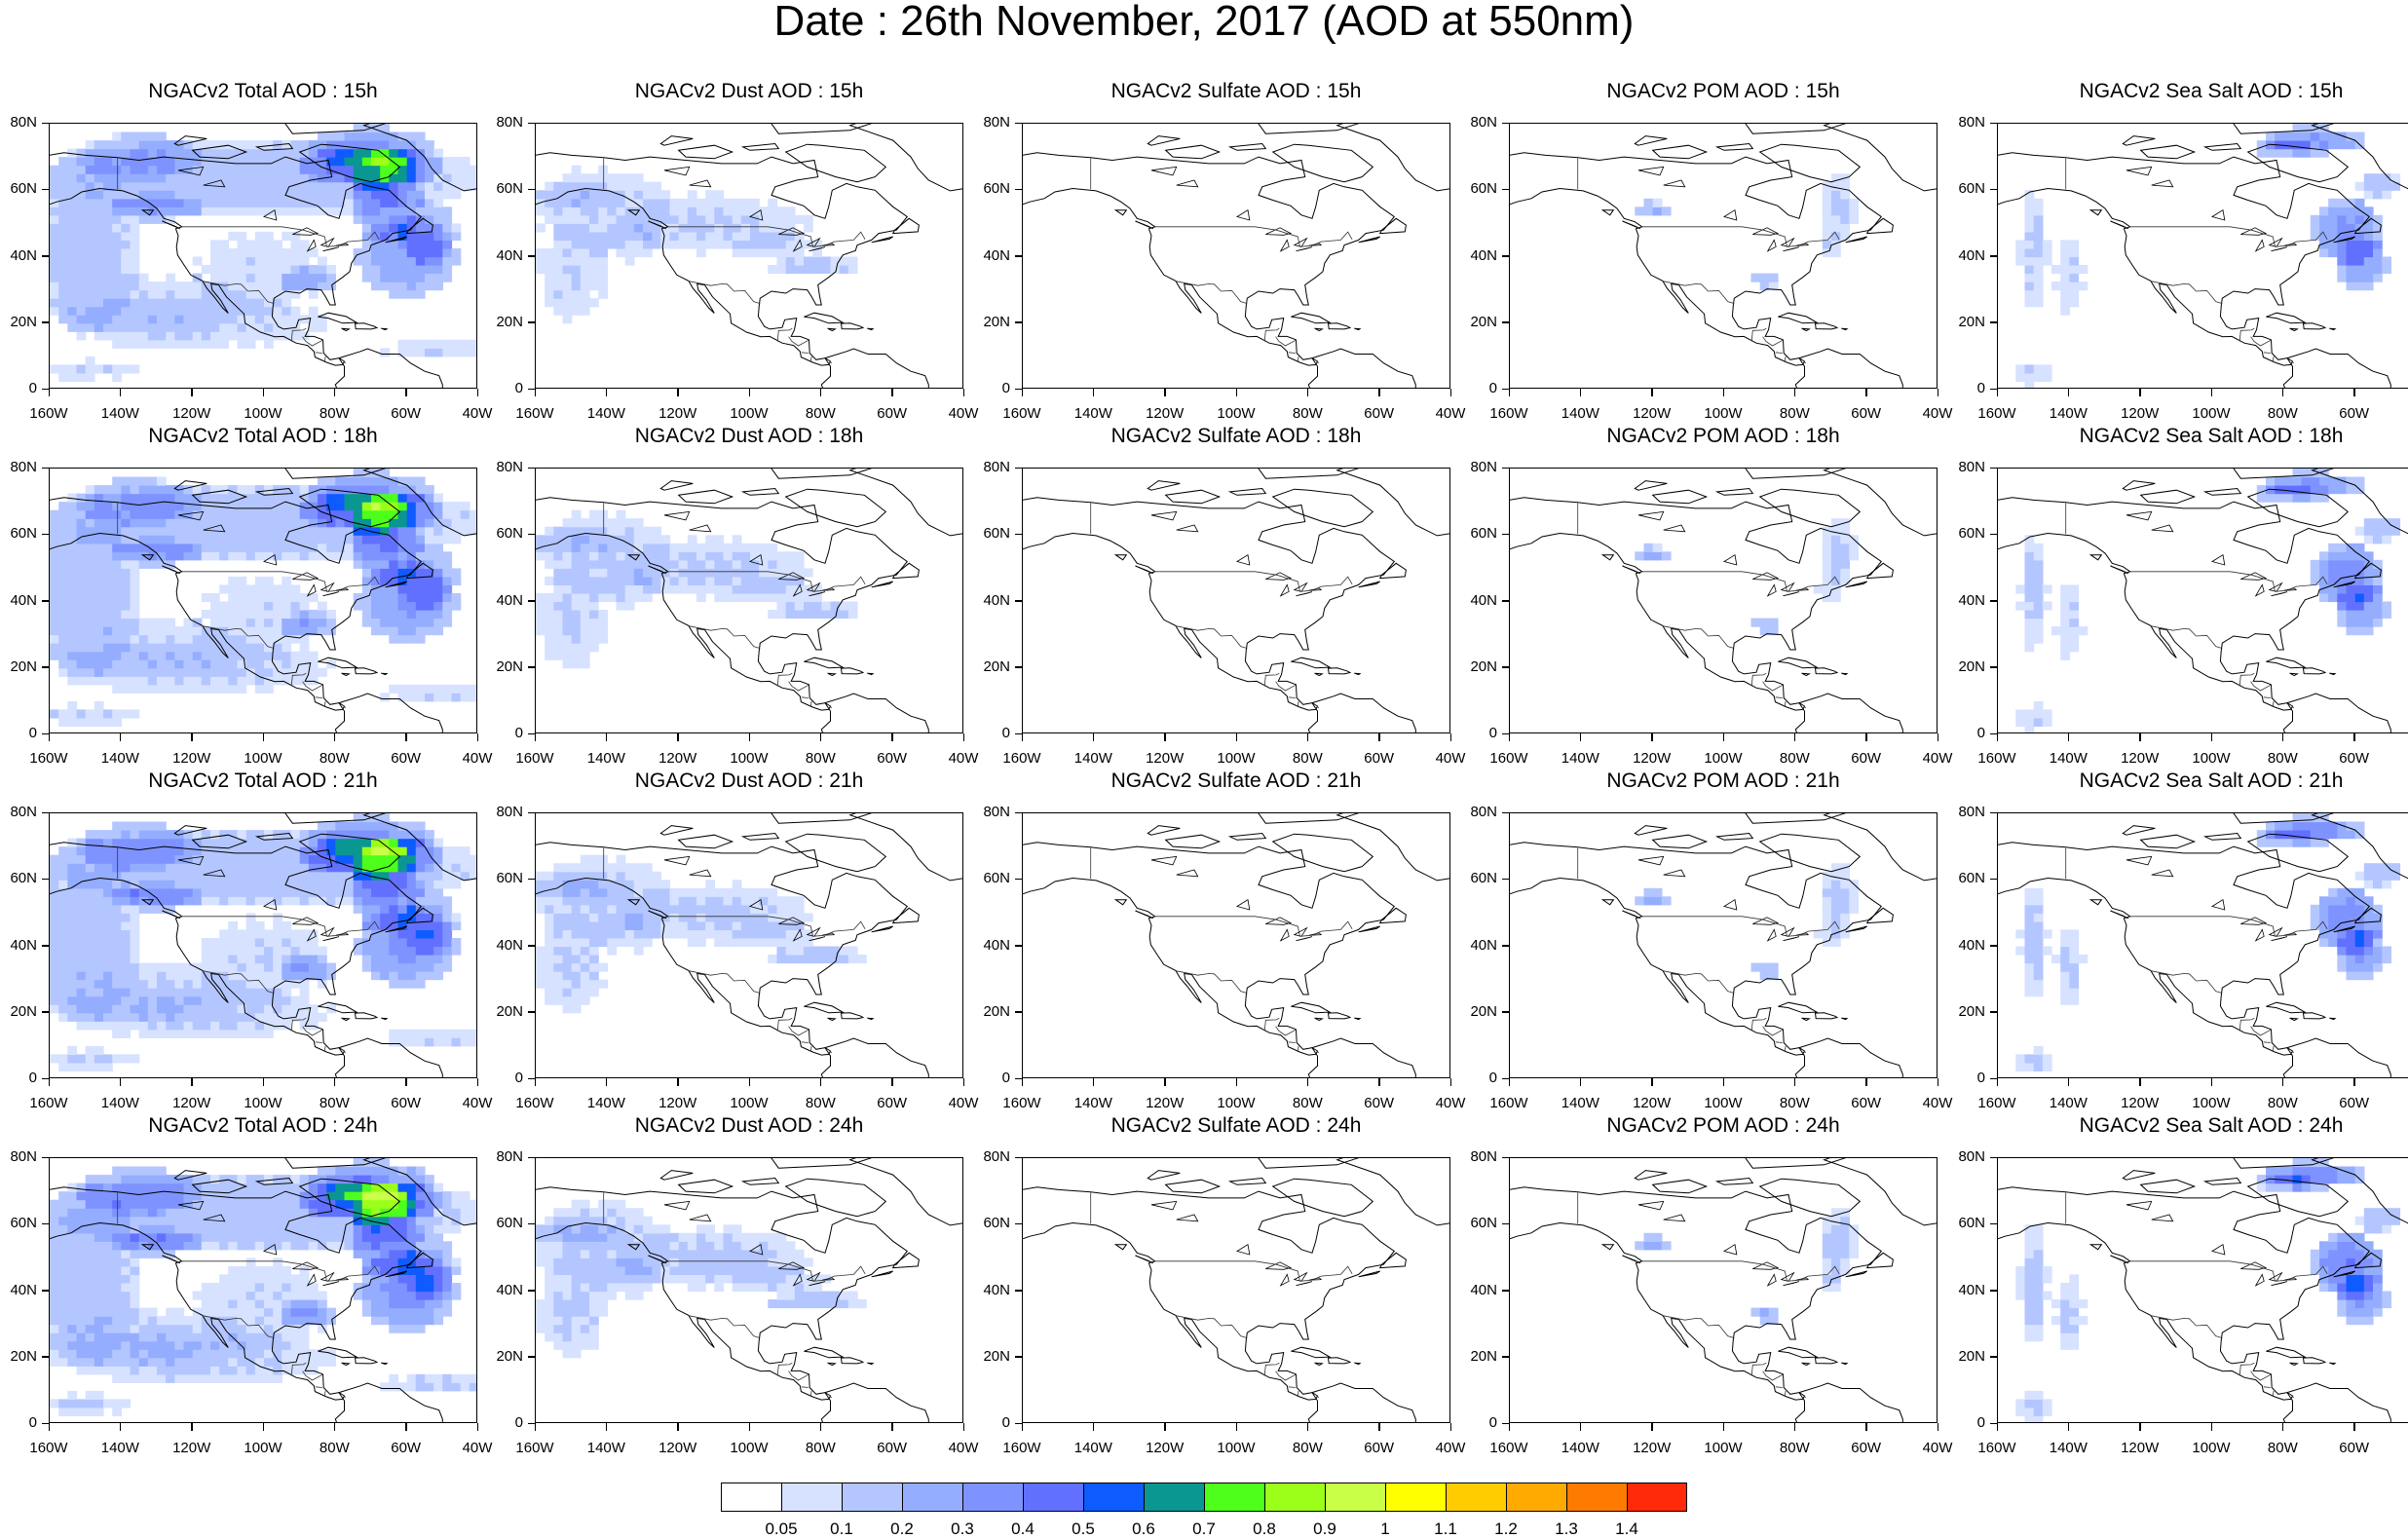 This screenshot has height=1539, width=2408. Describe the element at coordinates (841, 1529) in the screenshot. I see `colorbar-label: 0.1` at that location.